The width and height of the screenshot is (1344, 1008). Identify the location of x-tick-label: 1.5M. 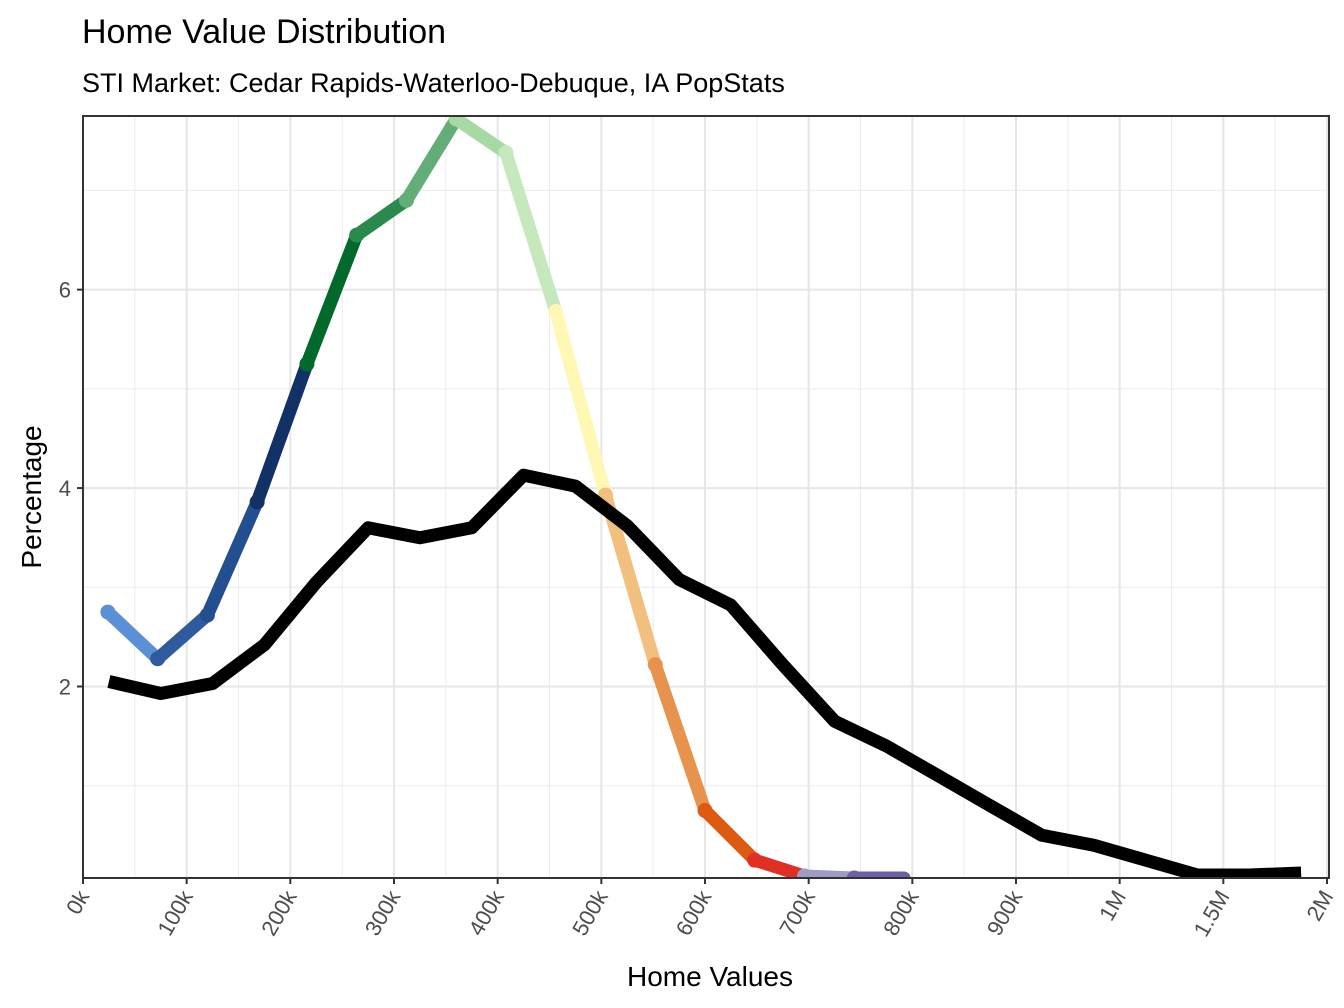
(1212, 913).